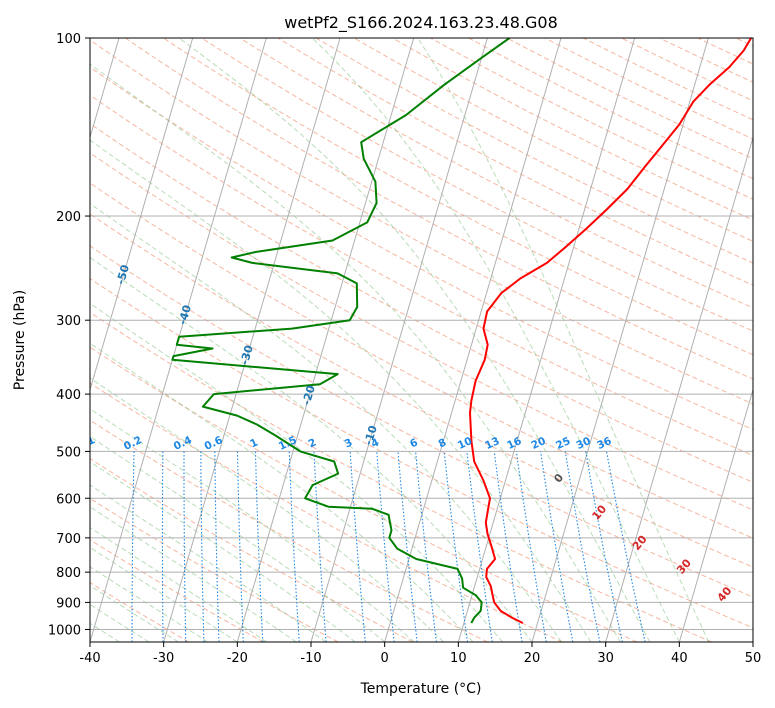 This screenshot has width=775, height=708. Describe the element at coordinates (68, 539) in the screenshot. I see `y-tick-label: 700` at that location.